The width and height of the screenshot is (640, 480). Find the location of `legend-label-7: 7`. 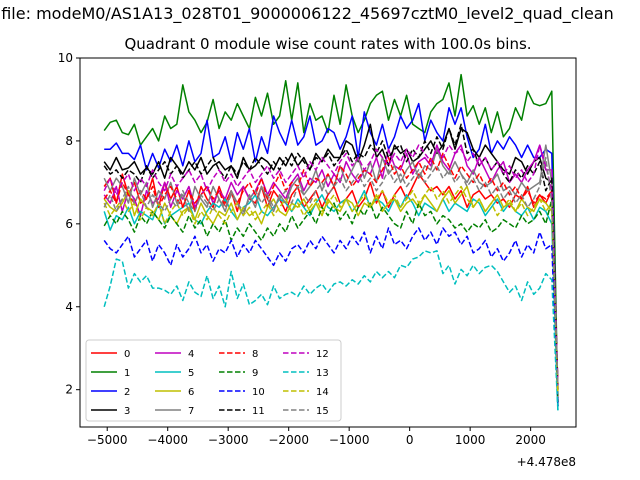

legend-label-7: 7 is located at coordinates (191, 411).